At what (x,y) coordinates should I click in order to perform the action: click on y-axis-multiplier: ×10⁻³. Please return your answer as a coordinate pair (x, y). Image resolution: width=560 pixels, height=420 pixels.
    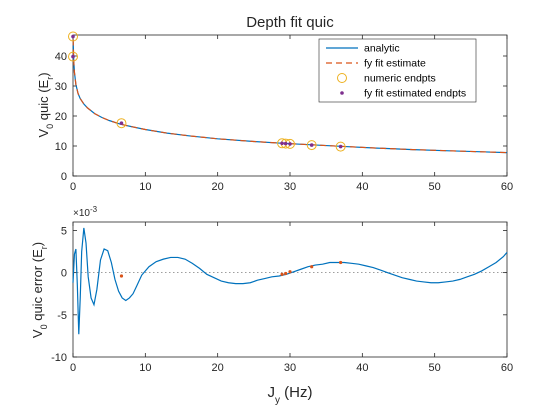
    Looking at the image, I should click on (85, 212).